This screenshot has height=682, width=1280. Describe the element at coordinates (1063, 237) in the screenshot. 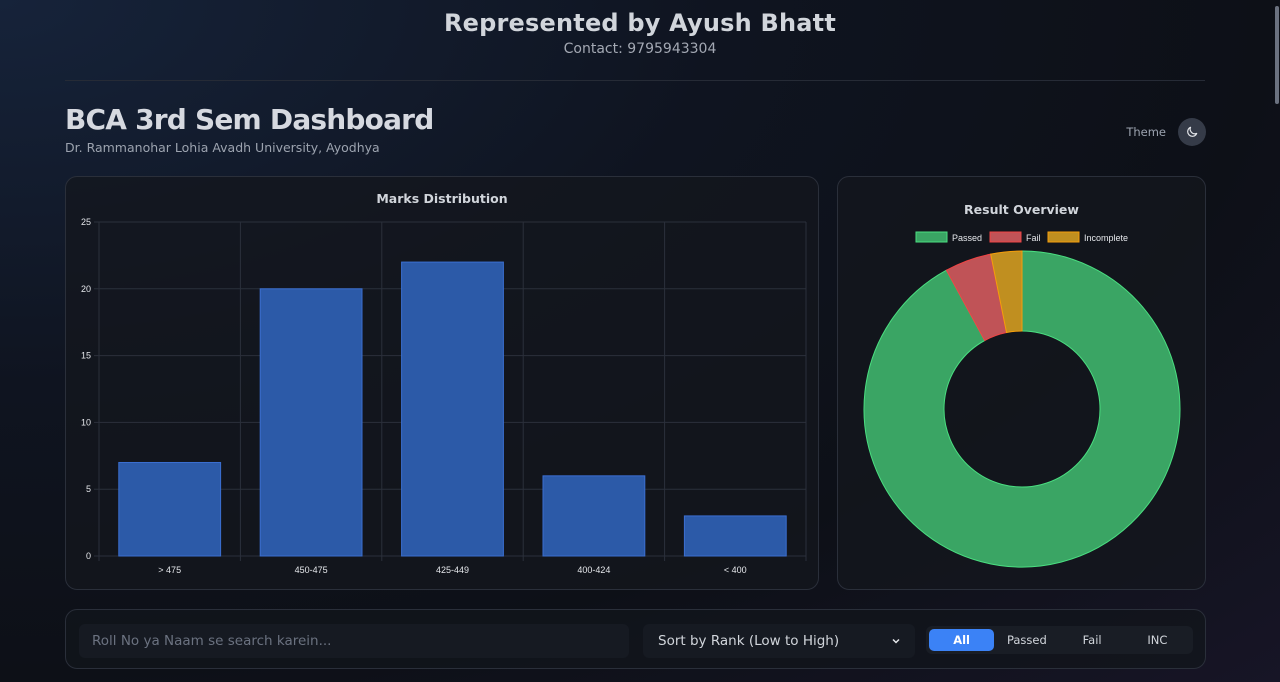

I see `legend-swatch-incomplete` at that location.